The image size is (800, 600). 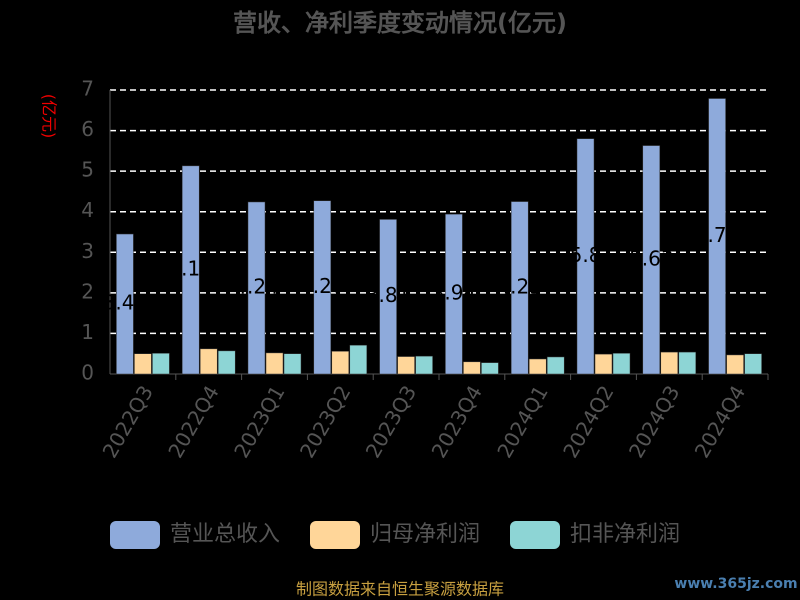 What do you see at coordinates (400, 23) in the screenshot?
I see `chart-title: 营收、净利季度变动情况(亿元)` at bounding box center [400, 23].